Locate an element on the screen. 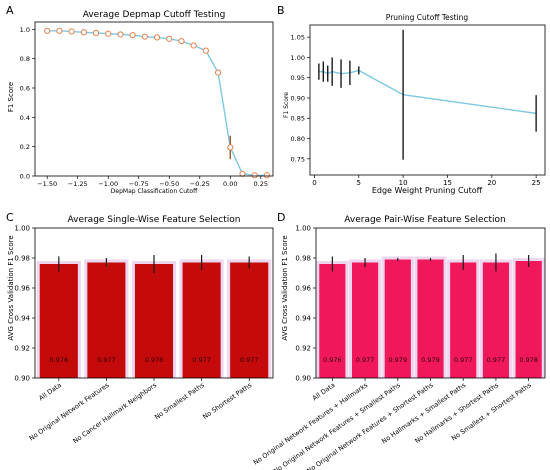 This screenshot has height=470, width=550. panel-b-title: Pruning Cutoff Testing is located at coordinates (427, 17).